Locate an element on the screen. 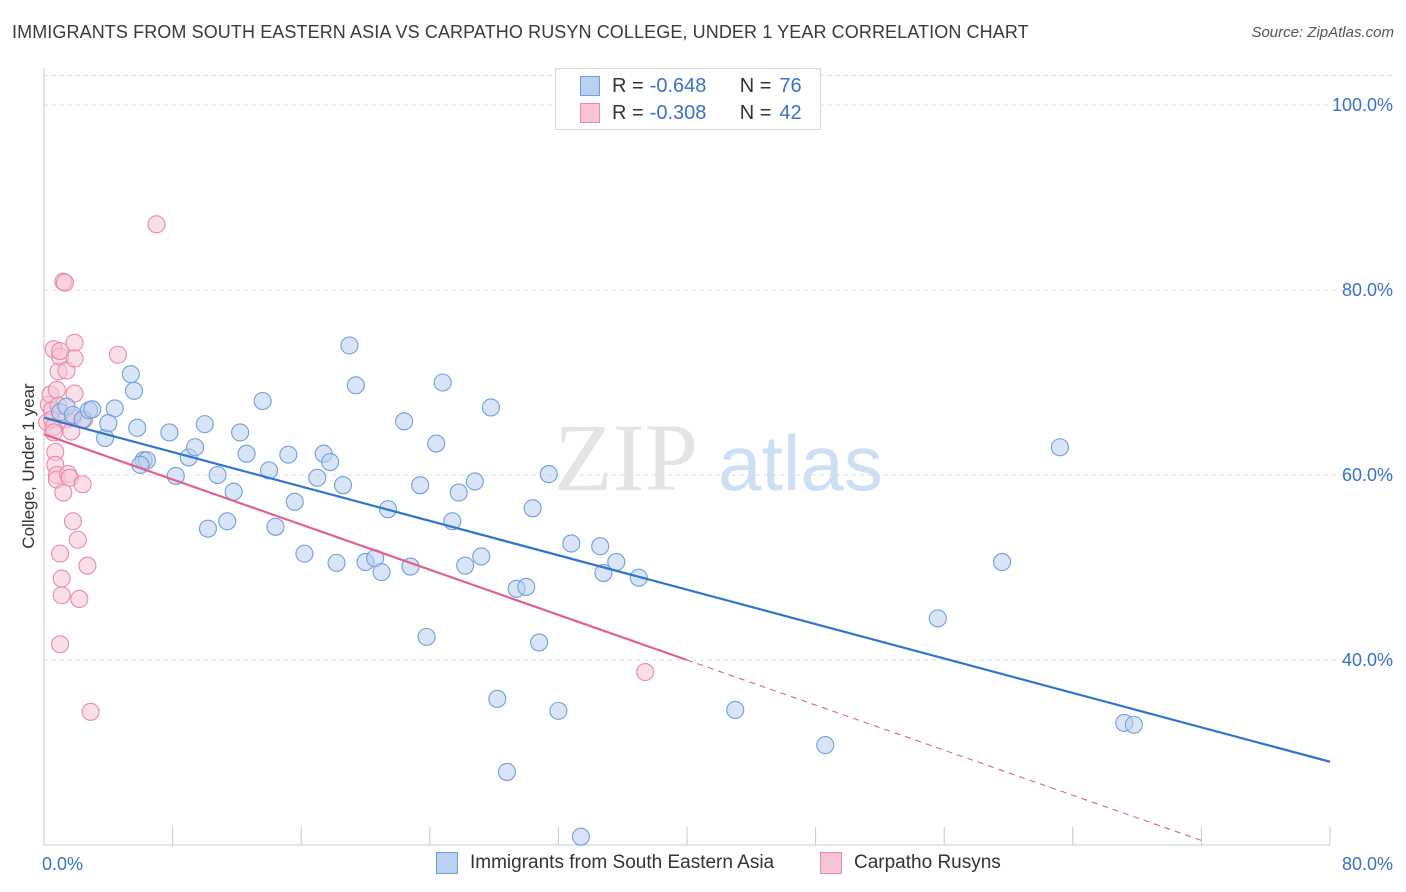 The width and height of the screenshot is (1406, 892). y-tick-labels: 40.0% 60.0% 80.0% 100.0% is located at coordinates (1362, 382).